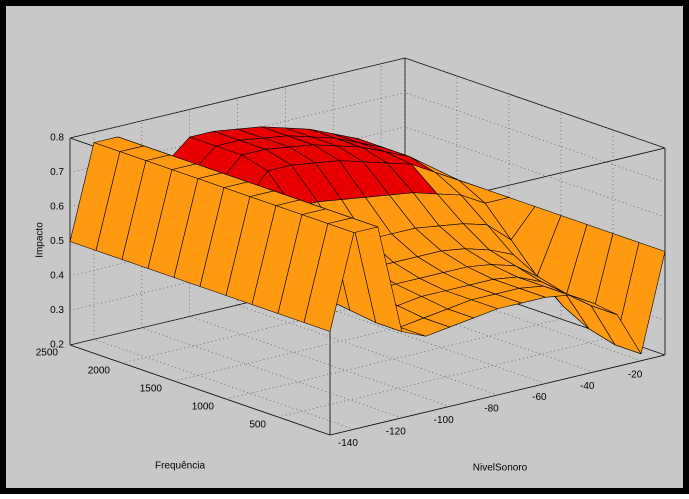 The image size is (689, 499). Describe the element at coordinates (57, 241) in the screenshot. I see `z-tick-label: 0.5` at that location.